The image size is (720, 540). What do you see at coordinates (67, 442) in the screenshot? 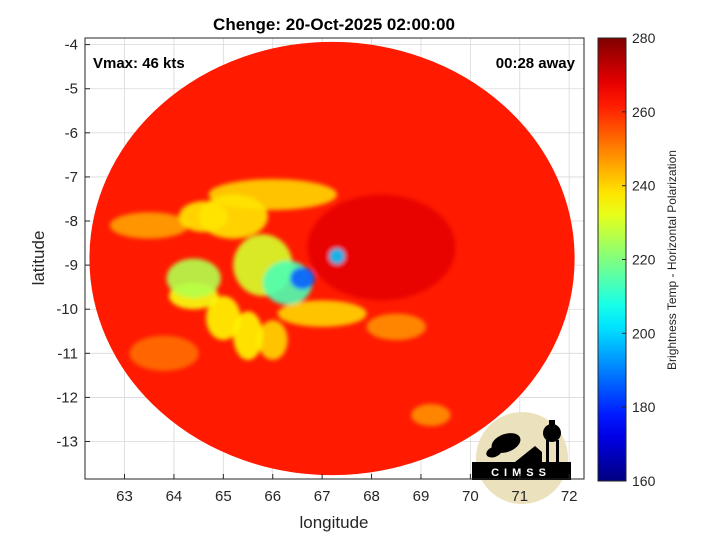
I see `y-tick-label: -13` at bounding box center [67, 442].